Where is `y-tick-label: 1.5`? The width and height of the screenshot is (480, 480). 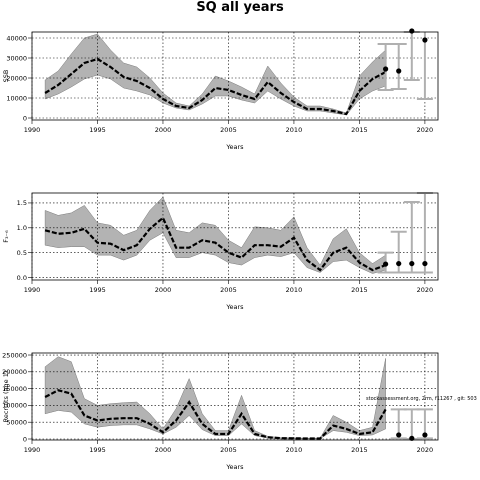
y-tick-label: 1.5 is located at coordinates (22, 203).